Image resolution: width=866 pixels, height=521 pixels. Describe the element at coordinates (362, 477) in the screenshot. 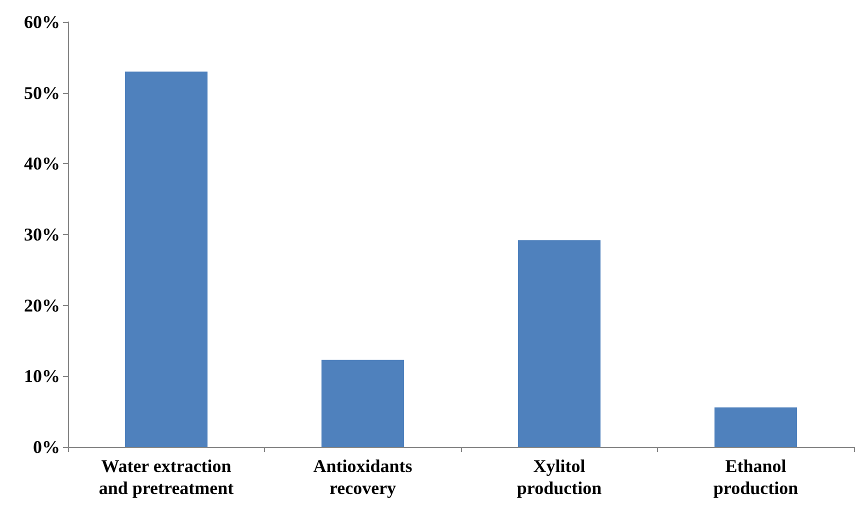

I see `x-tick-label: Antioxidants recovery` at that location.